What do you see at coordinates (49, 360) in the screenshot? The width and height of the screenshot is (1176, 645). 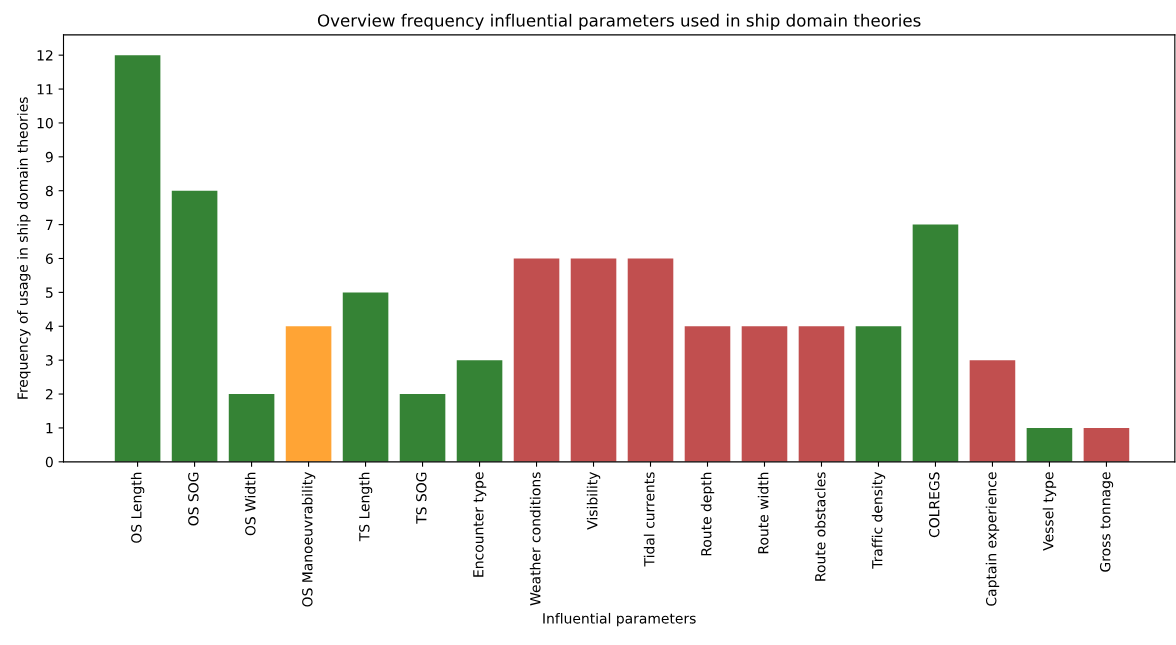 I see `y-tick-label: 3` at bounding box center [49, 360].